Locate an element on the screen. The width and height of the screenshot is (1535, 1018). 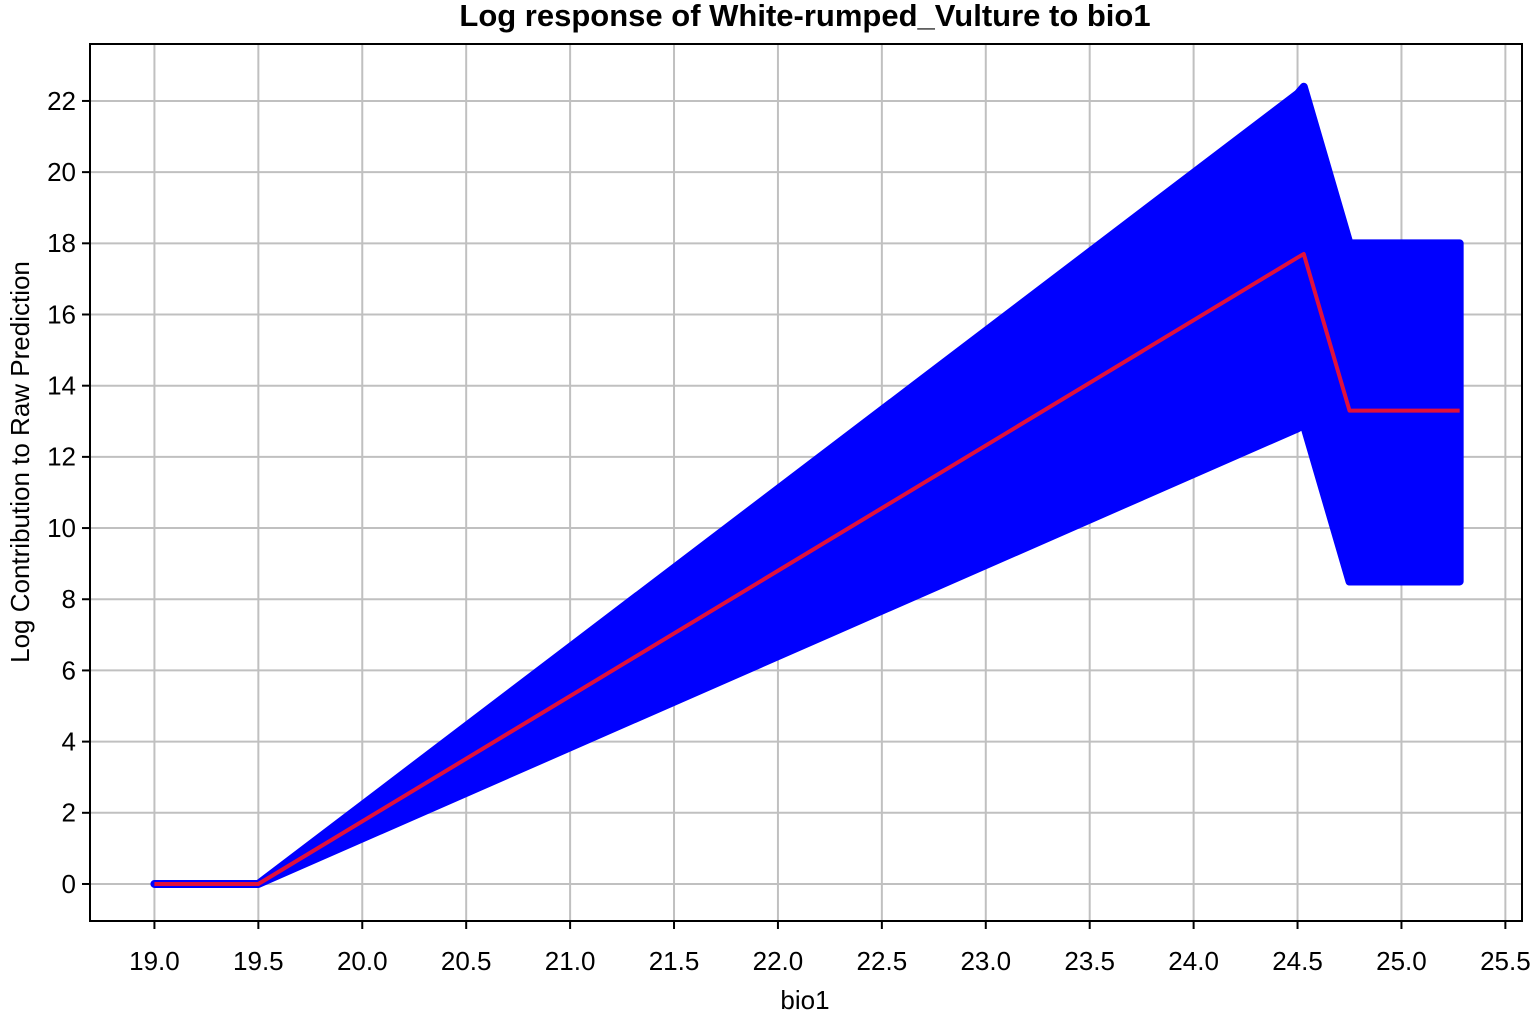
x-tick-label: 24.0 is located at coordinates (1193, 961).